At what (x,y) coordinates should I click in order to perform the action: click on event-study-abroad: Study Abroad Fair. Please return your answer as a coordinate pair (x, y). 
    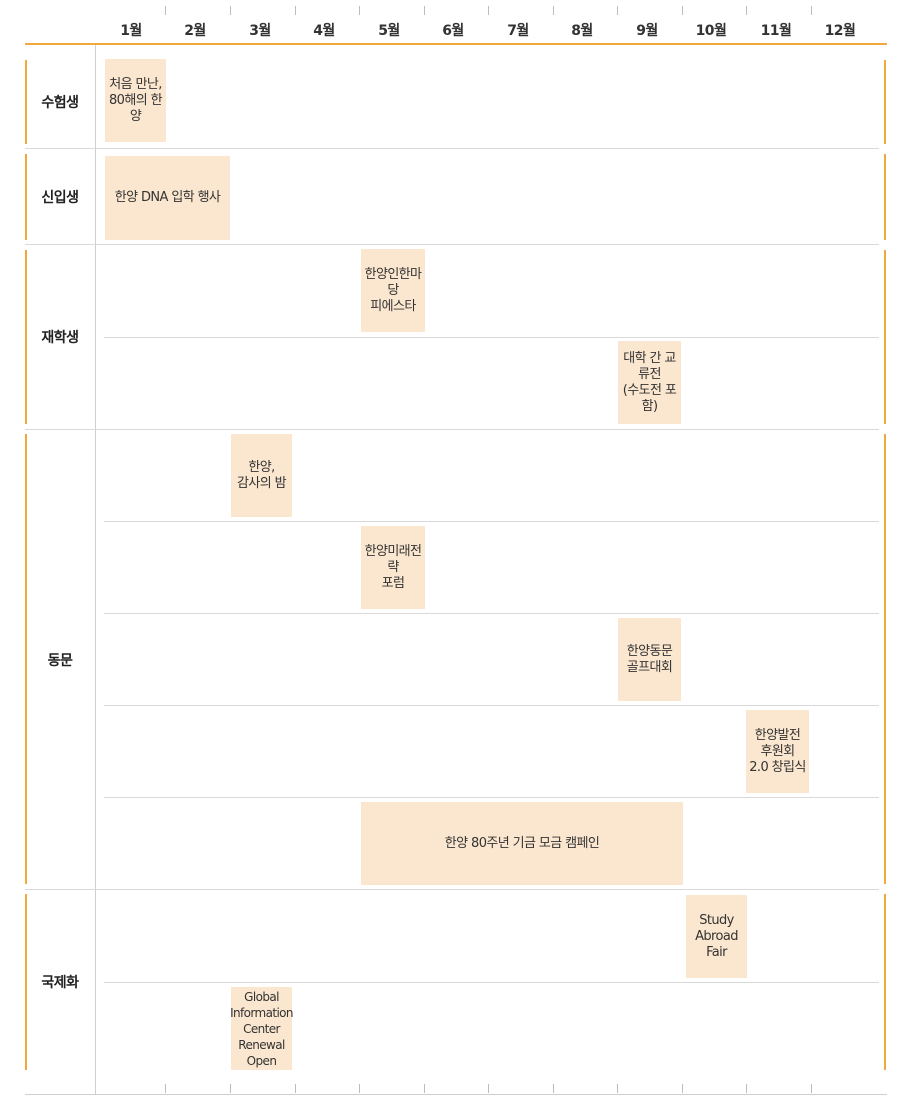
    Looking at the image, I should click on (716, 936).